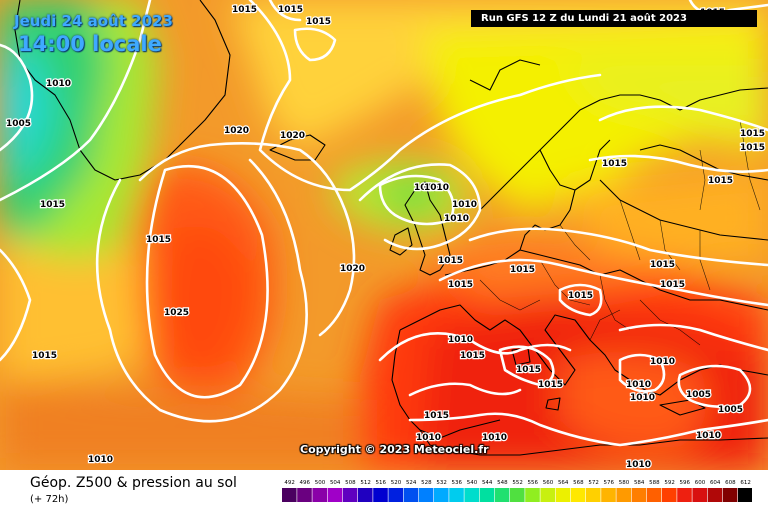  Describe the element at coordinates (335, 483) in the screenshot. I see `scale-tick-label: 504` at that location.